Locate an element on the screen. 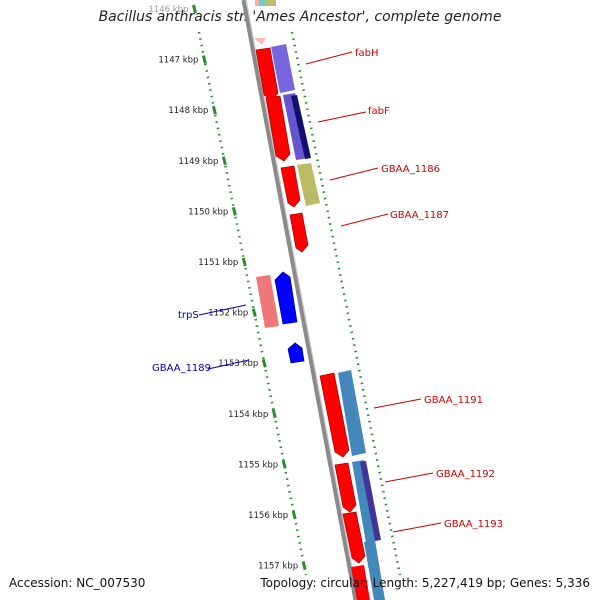 Image resolution: width=600 pixels, height=600 pixels. ruler-tick-label: 1149 kbp is located at coordinates (198, 162).